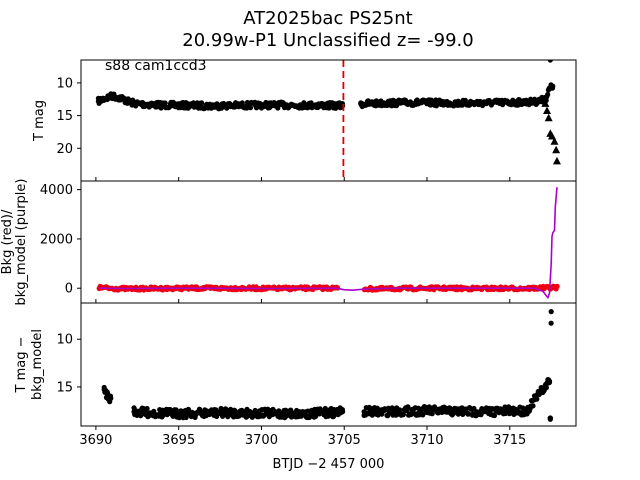  Describe the element at coordinates (39, 121) in the screenshot. I see `y-axis-label: T mag` at that location.